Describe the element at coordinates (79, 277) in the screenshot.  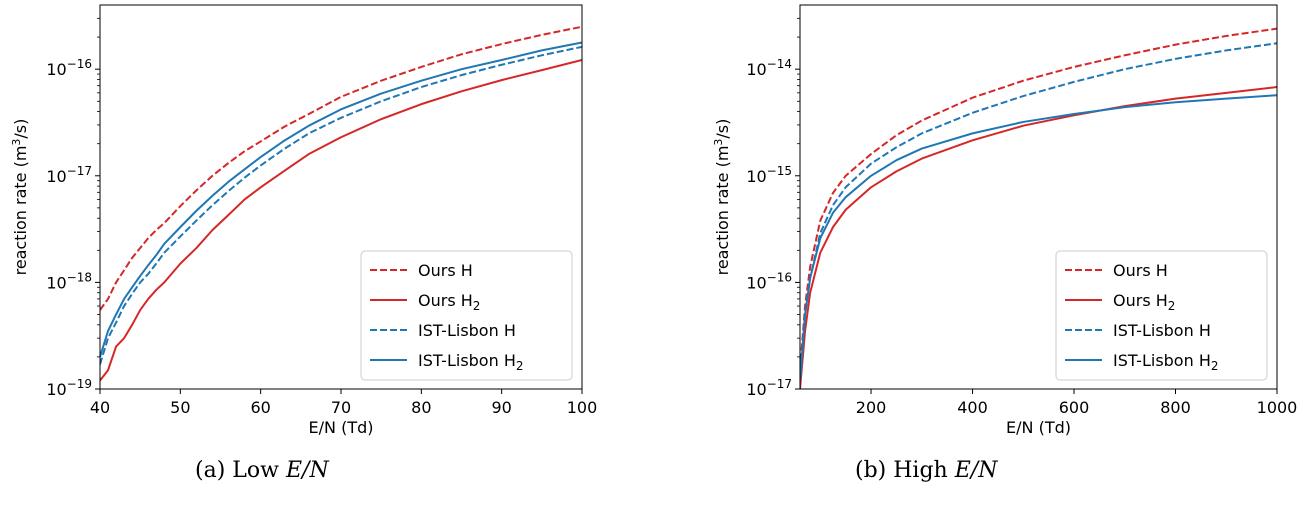
I see `y-tick-exponent: −18` at that location.